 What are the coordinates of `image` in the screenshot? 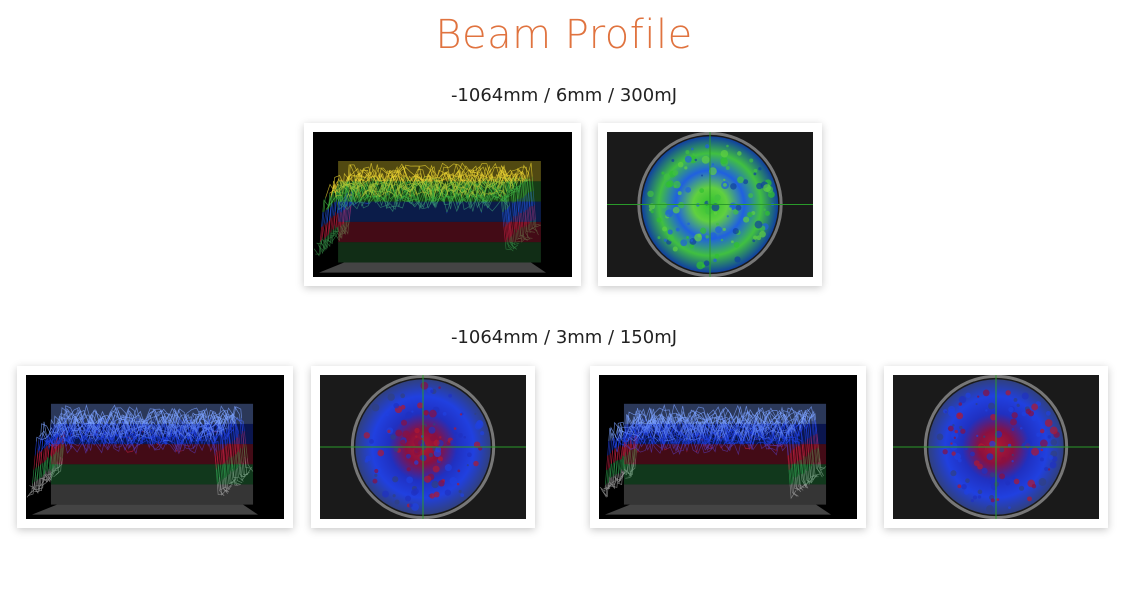 It's located at (155, 447).